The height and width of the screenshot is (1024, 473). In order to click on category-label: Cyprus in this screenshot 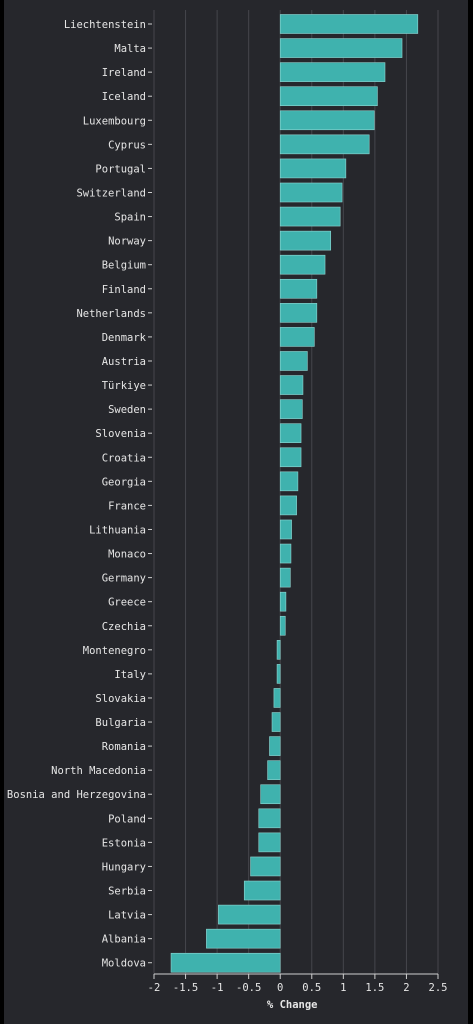, I will do `click(127, 145)`.